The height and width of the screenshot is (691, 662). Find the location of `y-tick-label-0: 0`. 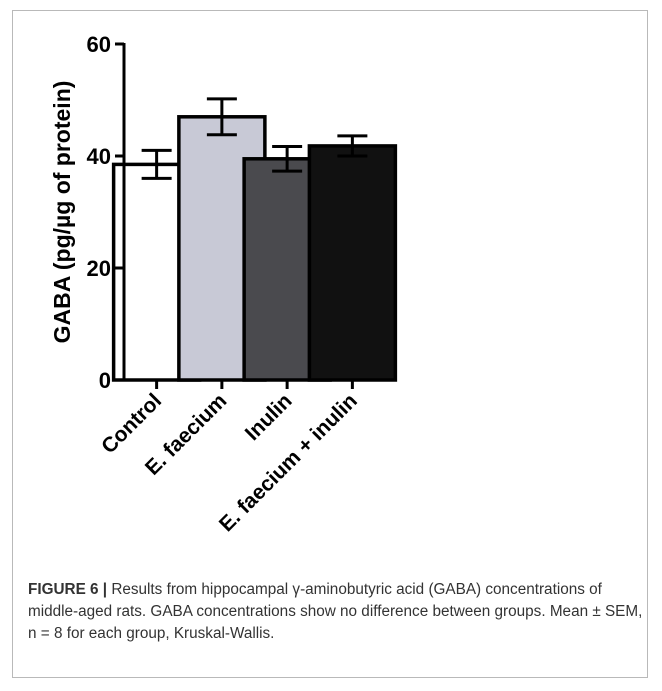

y-tick-label-0: 0 is located at coordinates (105, 380).